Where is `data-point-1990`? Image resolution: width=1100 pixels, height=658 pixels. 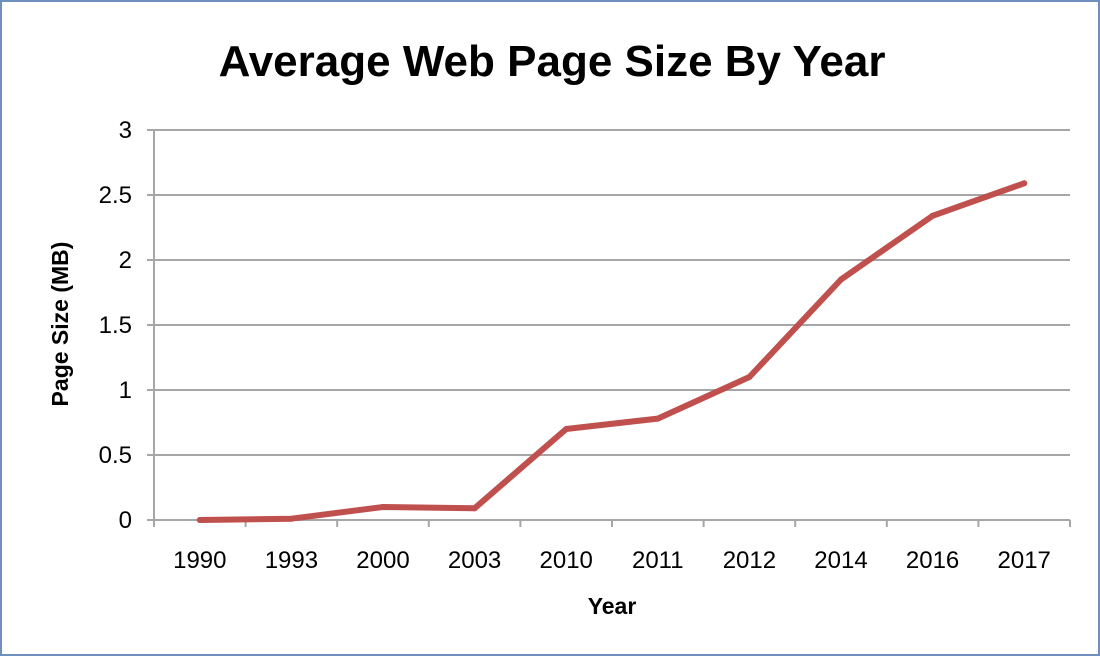 data-point-1990 is located at coordinates (199, 520).